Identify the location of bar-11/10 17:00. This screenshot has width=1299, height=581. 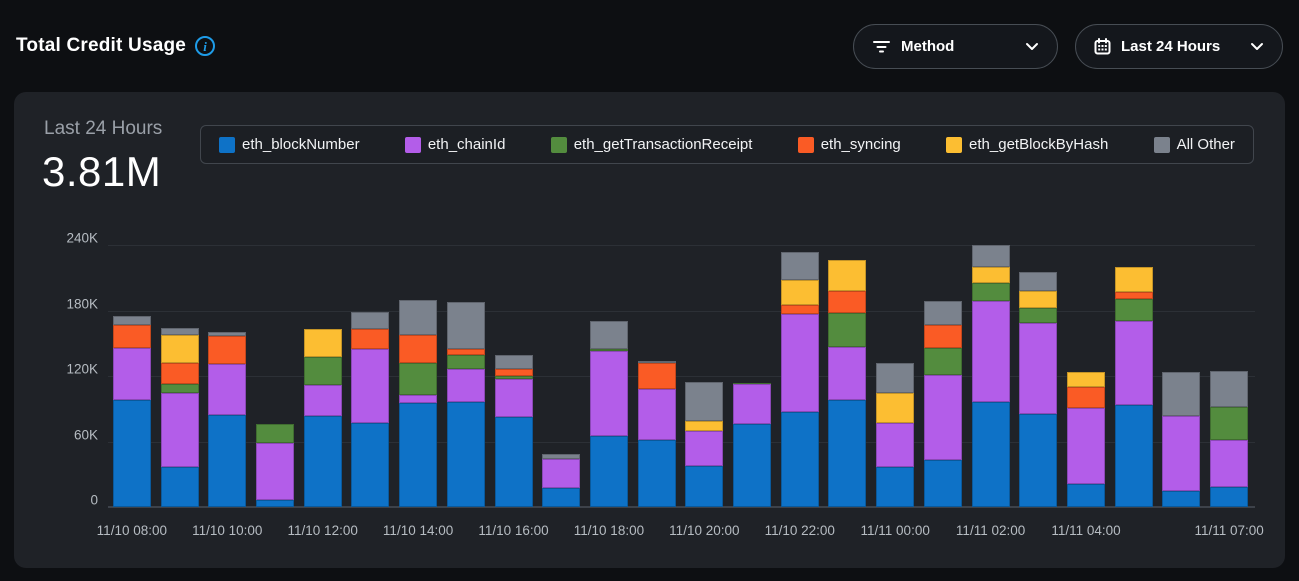
(561, 480).